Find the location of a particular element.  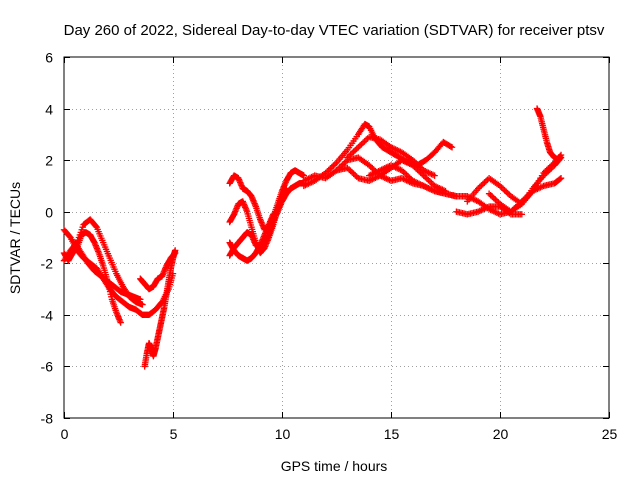

y-tick-label: -8 is located at coordinates (47, 419).